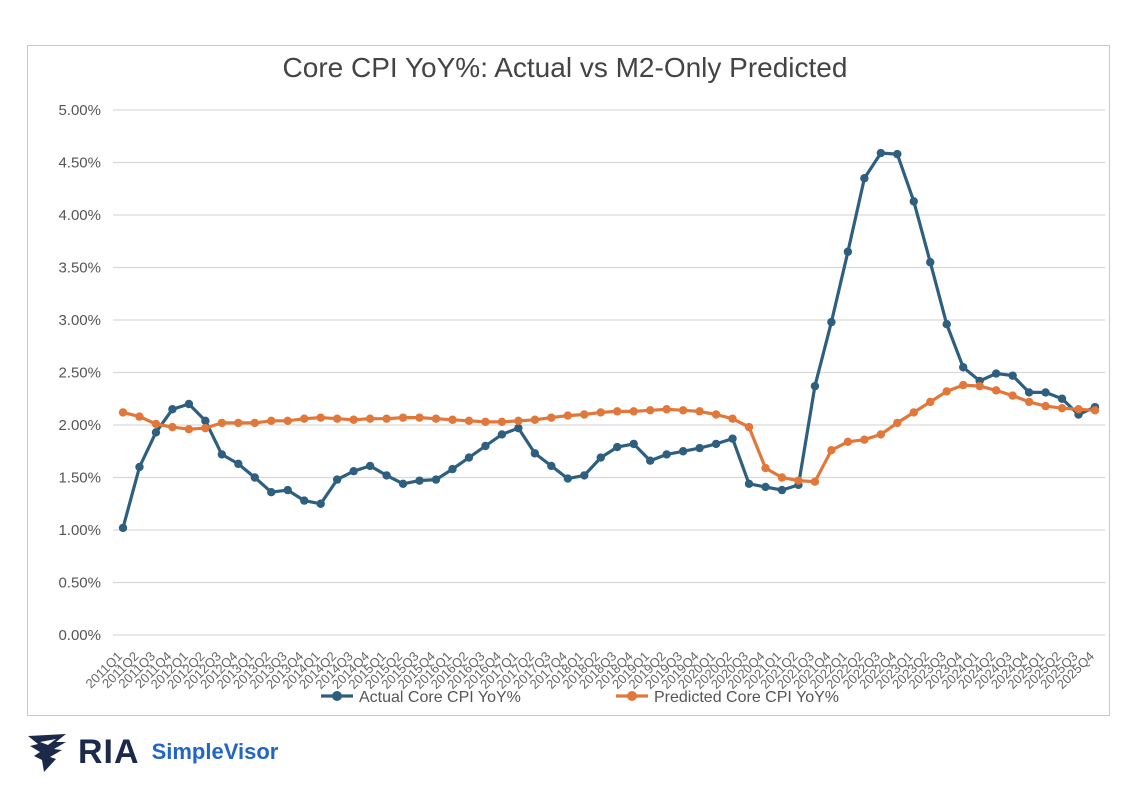  Describe the element at coordinates (79, 320) in the screenshot. I see `y-tick-label: 3.00%` at that location.